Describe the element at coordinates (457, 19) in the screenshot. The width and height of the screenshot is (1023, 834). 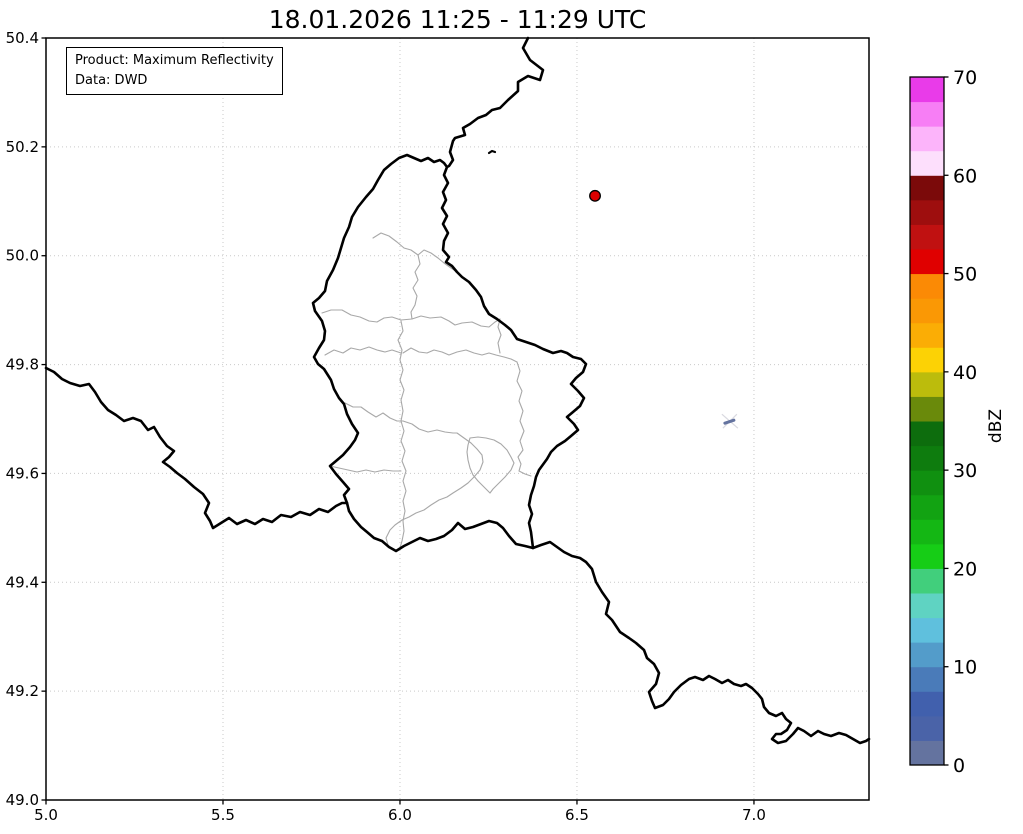
I see `plot-title: 18.01.2026 11:25 - 11:29 UTC` at that location.